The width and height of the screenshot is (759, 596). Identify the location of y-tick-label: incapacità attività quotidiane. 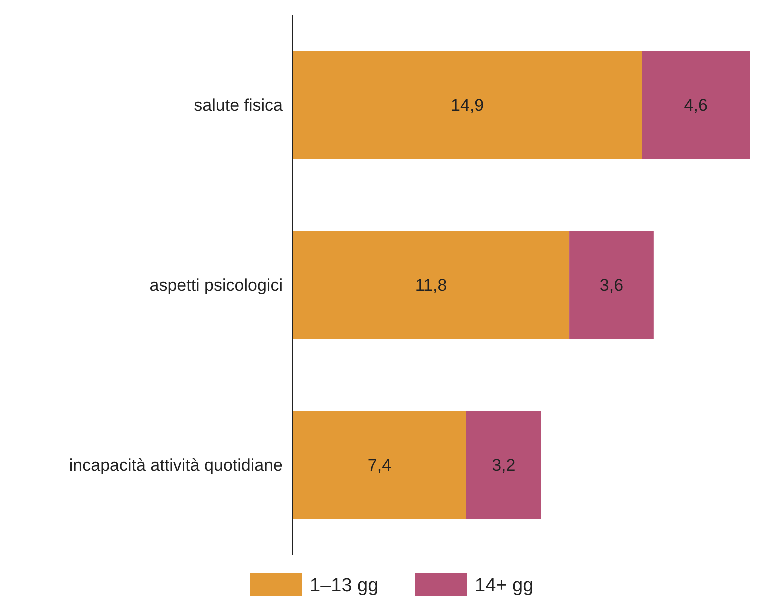
(176, 465).